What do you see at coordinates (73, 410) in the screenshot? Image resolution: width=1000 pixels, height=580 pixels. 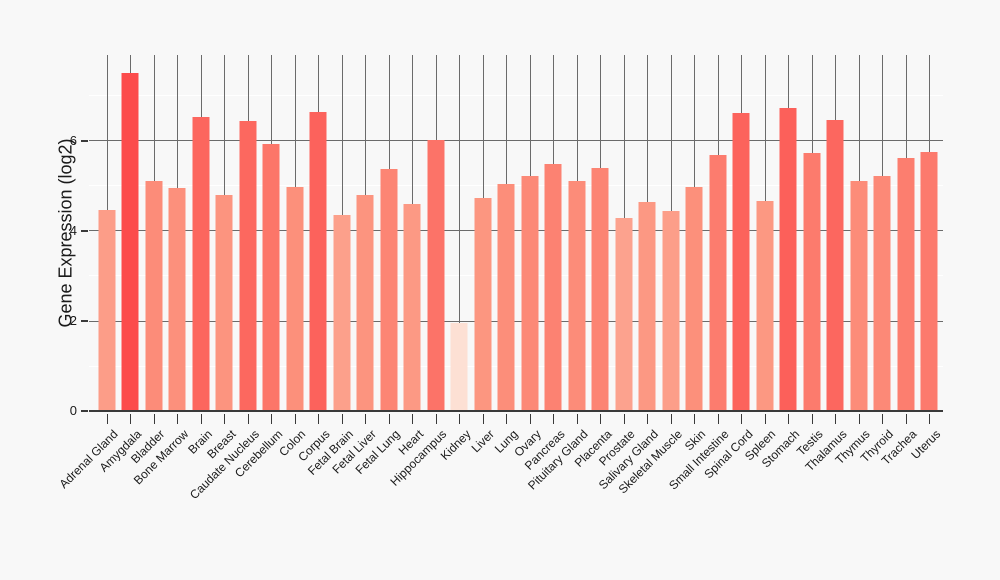 I see `y-tick-label: 0` at bounding box center [73, 410].